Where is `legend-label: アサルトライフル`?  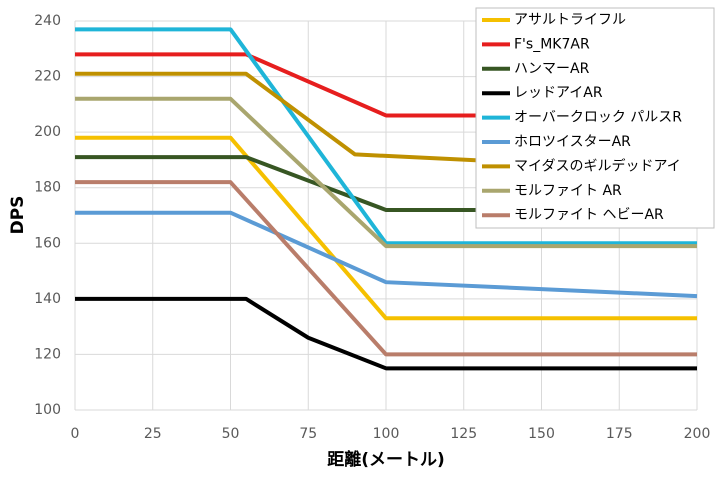 legend-label: アサルトライフル is located at coordinates (570, 20).